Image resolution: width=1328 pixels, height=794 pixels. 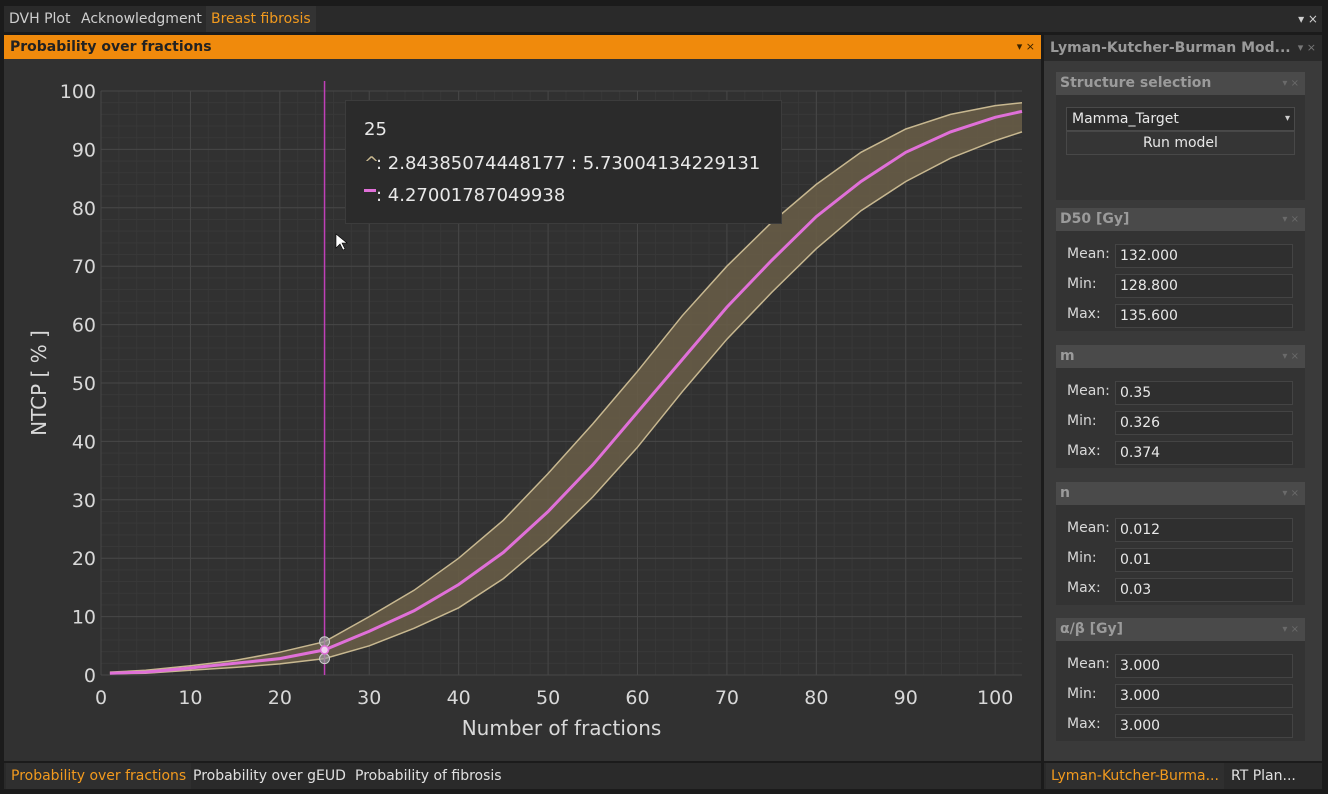 What do you see at coordinates (324, 650) in the screenshot?
I see `mean-point-marker` at bounding box center [324, 650].